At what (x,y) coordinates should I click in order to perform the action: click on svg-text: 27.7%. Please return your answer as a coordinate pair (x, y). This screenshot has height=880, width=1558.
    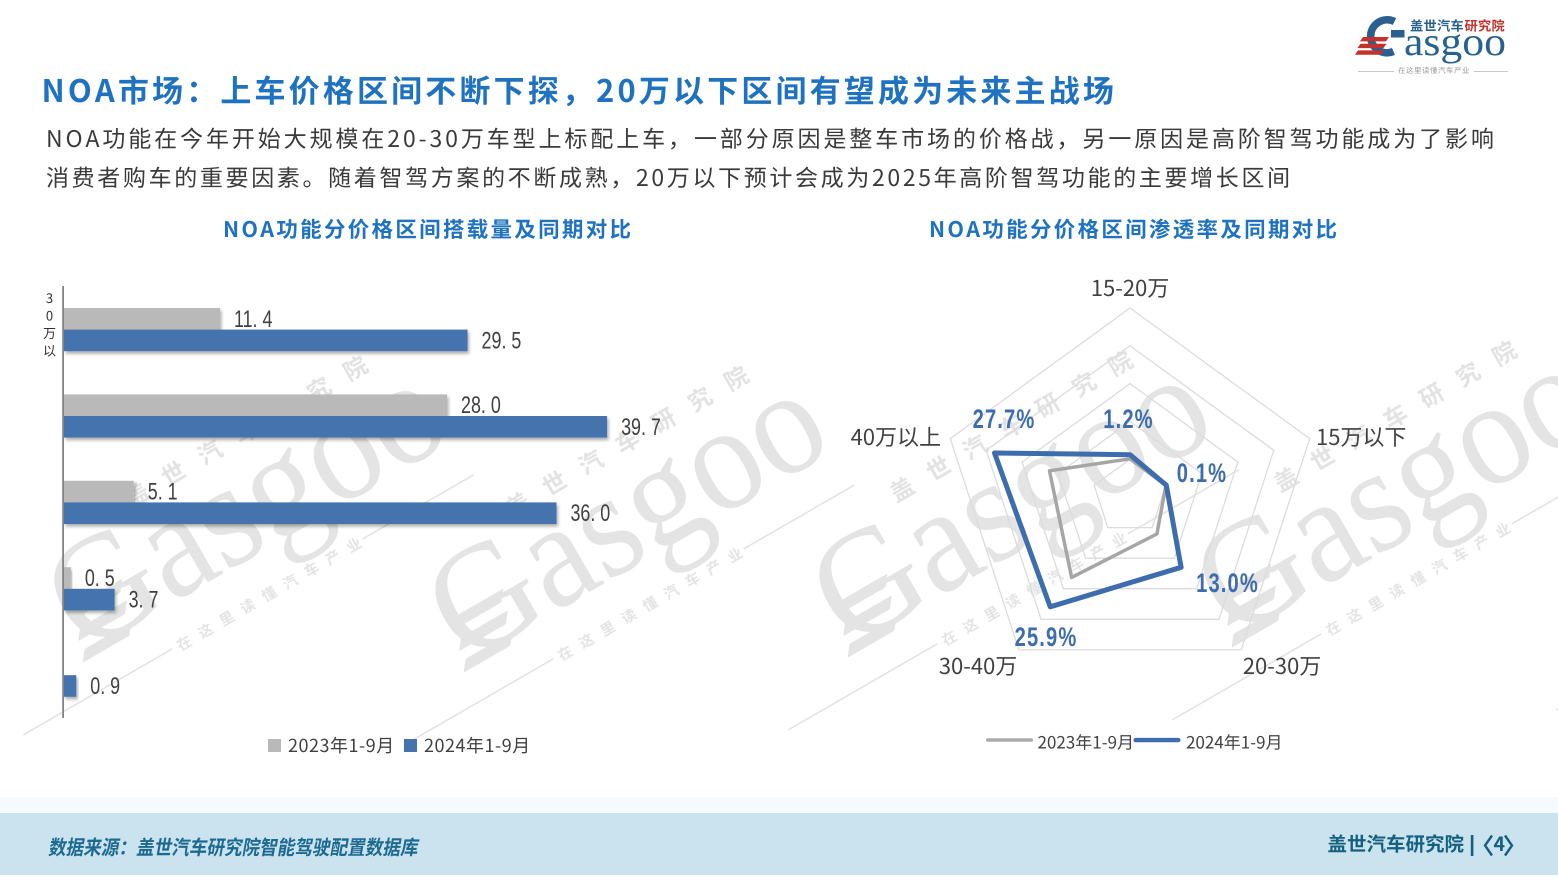
    Looking at the image, I should click on (1004, 418).